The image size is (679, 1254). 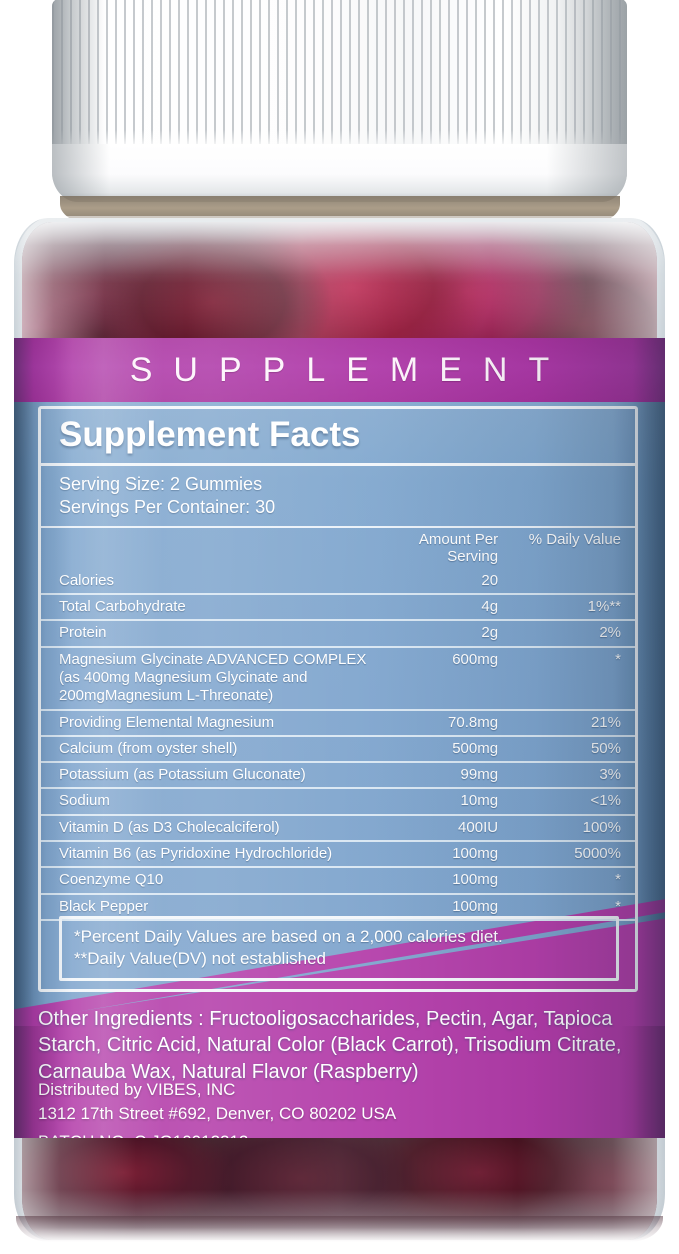 I want to click on facts-row-daily-value: 3%, so click(x=610, y=775).